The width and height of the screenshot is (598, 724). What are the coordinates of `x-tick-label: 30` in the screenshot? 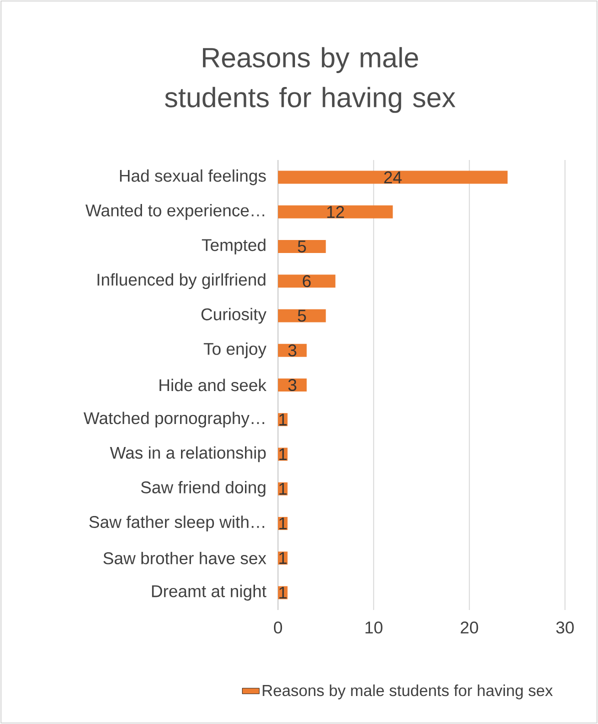 It's located at (565, 628).